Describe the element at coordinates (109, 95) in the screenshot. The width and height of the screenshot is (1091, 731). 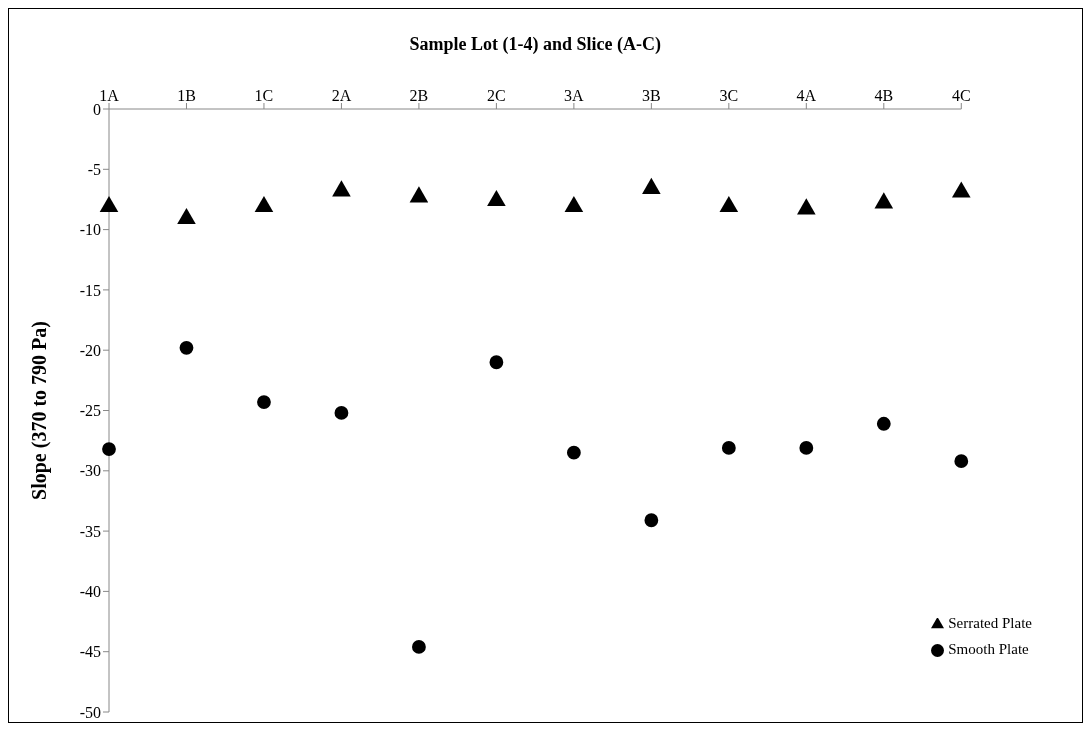
I see `x-tick-label: 1A` at that location.